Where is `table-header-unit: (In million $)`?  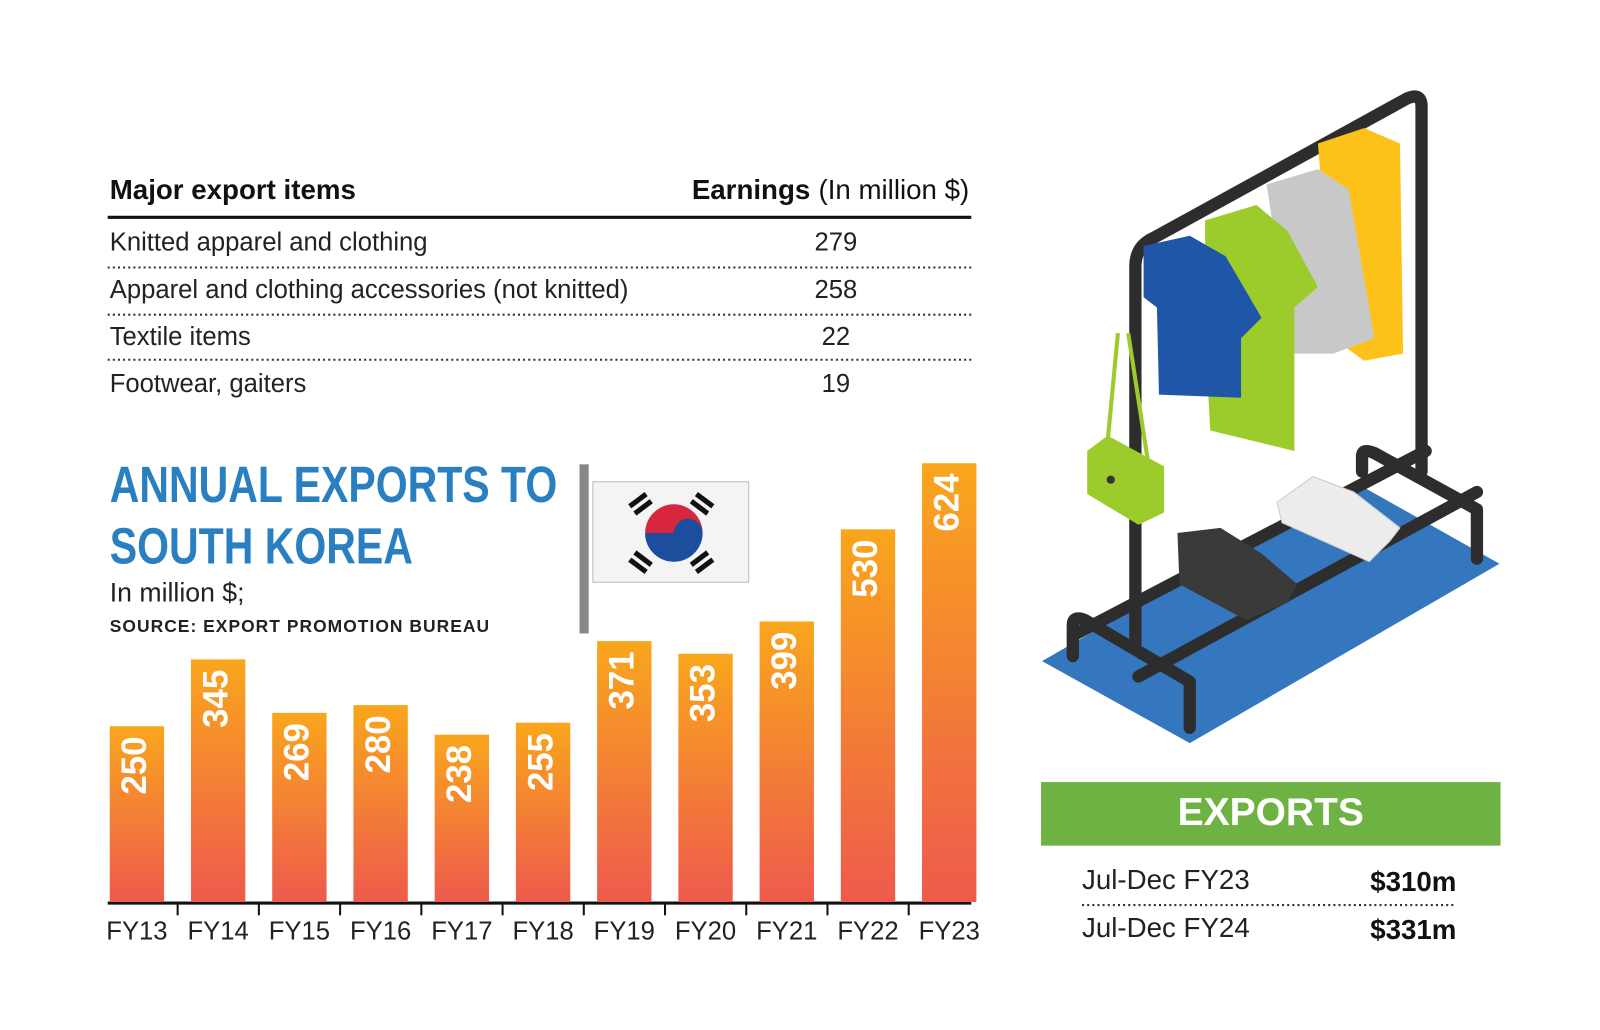
table-header-unit: (In million $) is located at coordinates (893, 189).